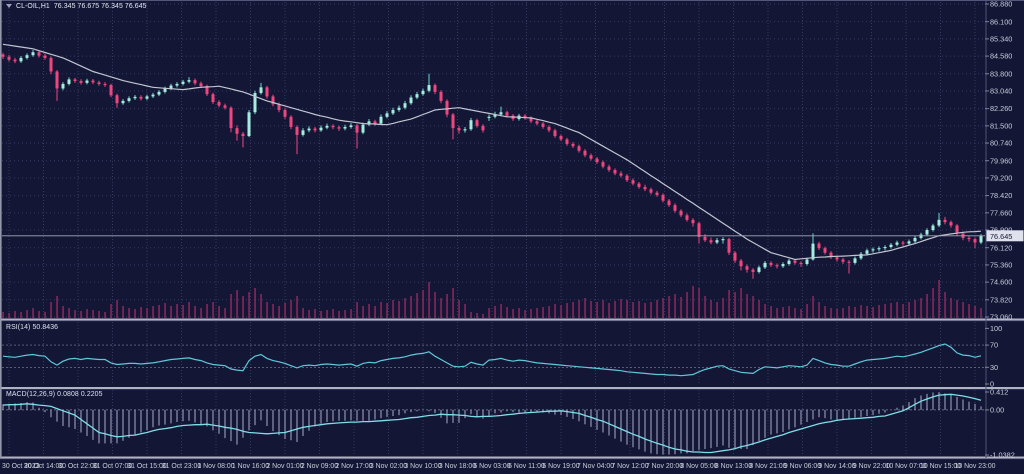 Image resolution: width=1024 pixels, height=474 pixels. I want to click on time-axis-label: 30 Oct 22:00, so click(78, 466).